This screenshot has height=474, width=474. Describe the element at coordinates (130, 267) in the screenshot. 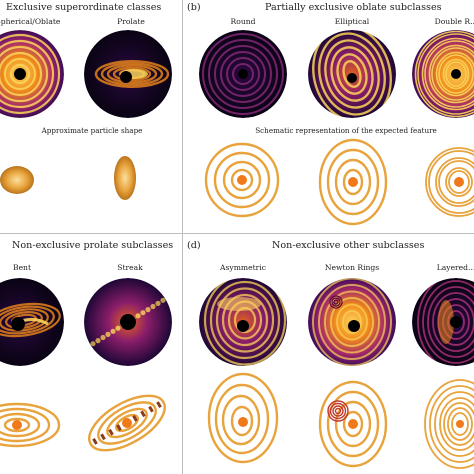

I see `image-label-streak: Streak` at that location.